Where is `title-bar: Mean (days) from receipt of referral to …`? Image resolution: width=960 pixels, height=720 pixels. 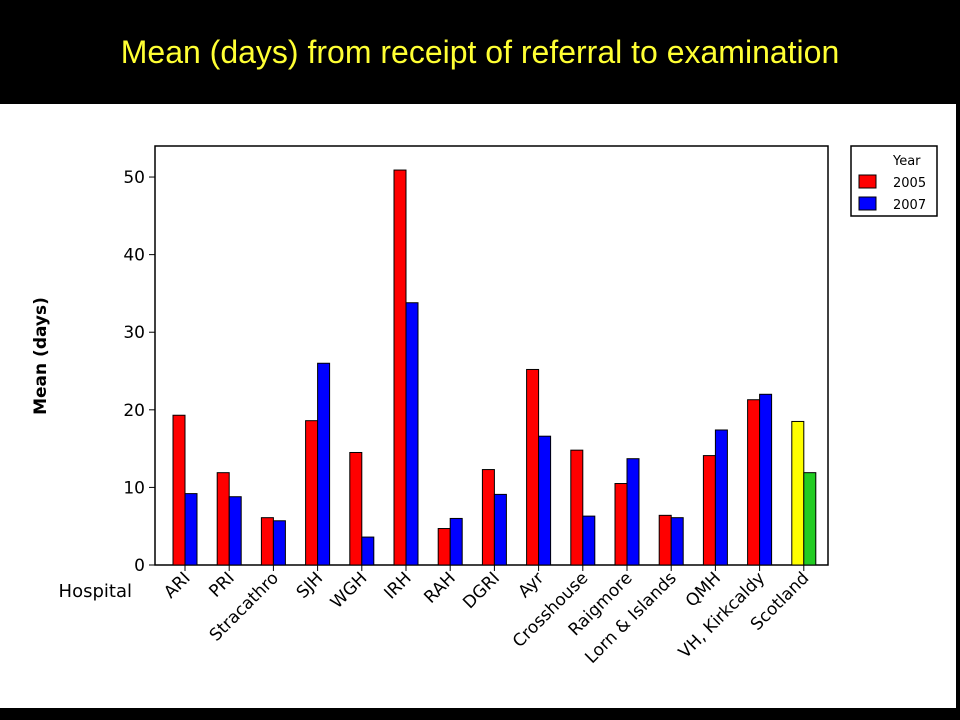 title-bar: Mean (days) from receipt of referral to … is located at coordinates (480, 52).